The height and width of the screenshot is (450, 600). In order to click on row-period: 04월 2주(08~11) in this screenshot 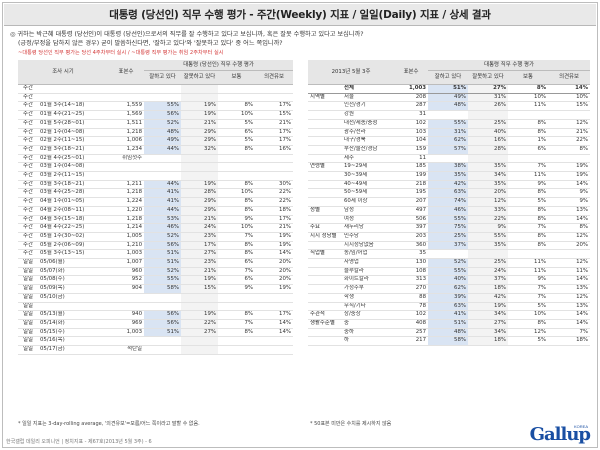, I will do `click(73, 211)`.